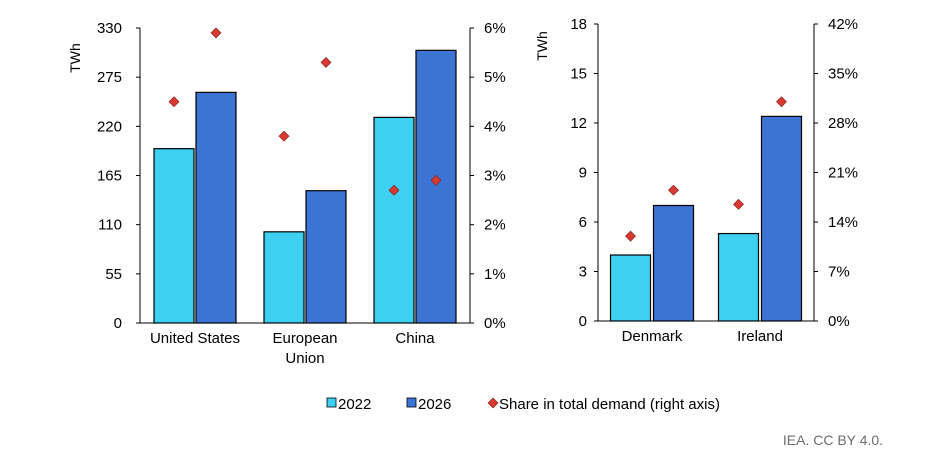 The width and height of the screenshot is (947, 459). Describe the element at coordinates (843, 24) in the screenshot. I see `y2-tick-label: 42%` at that location.